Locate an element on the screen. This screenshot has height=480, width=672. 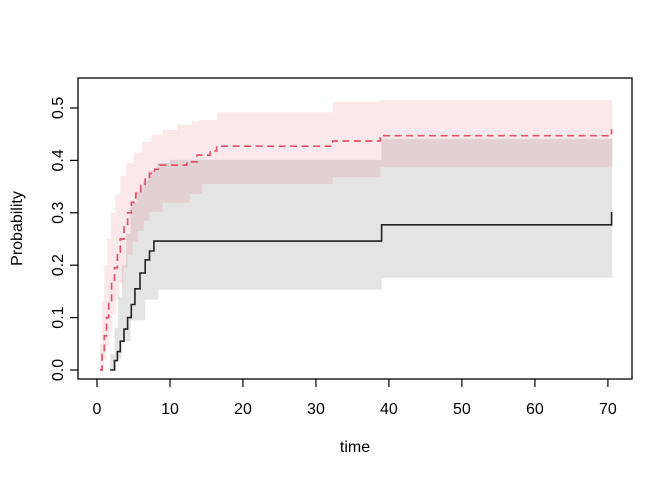
x-tick-label: 50 is located at coordinates (462, 409).